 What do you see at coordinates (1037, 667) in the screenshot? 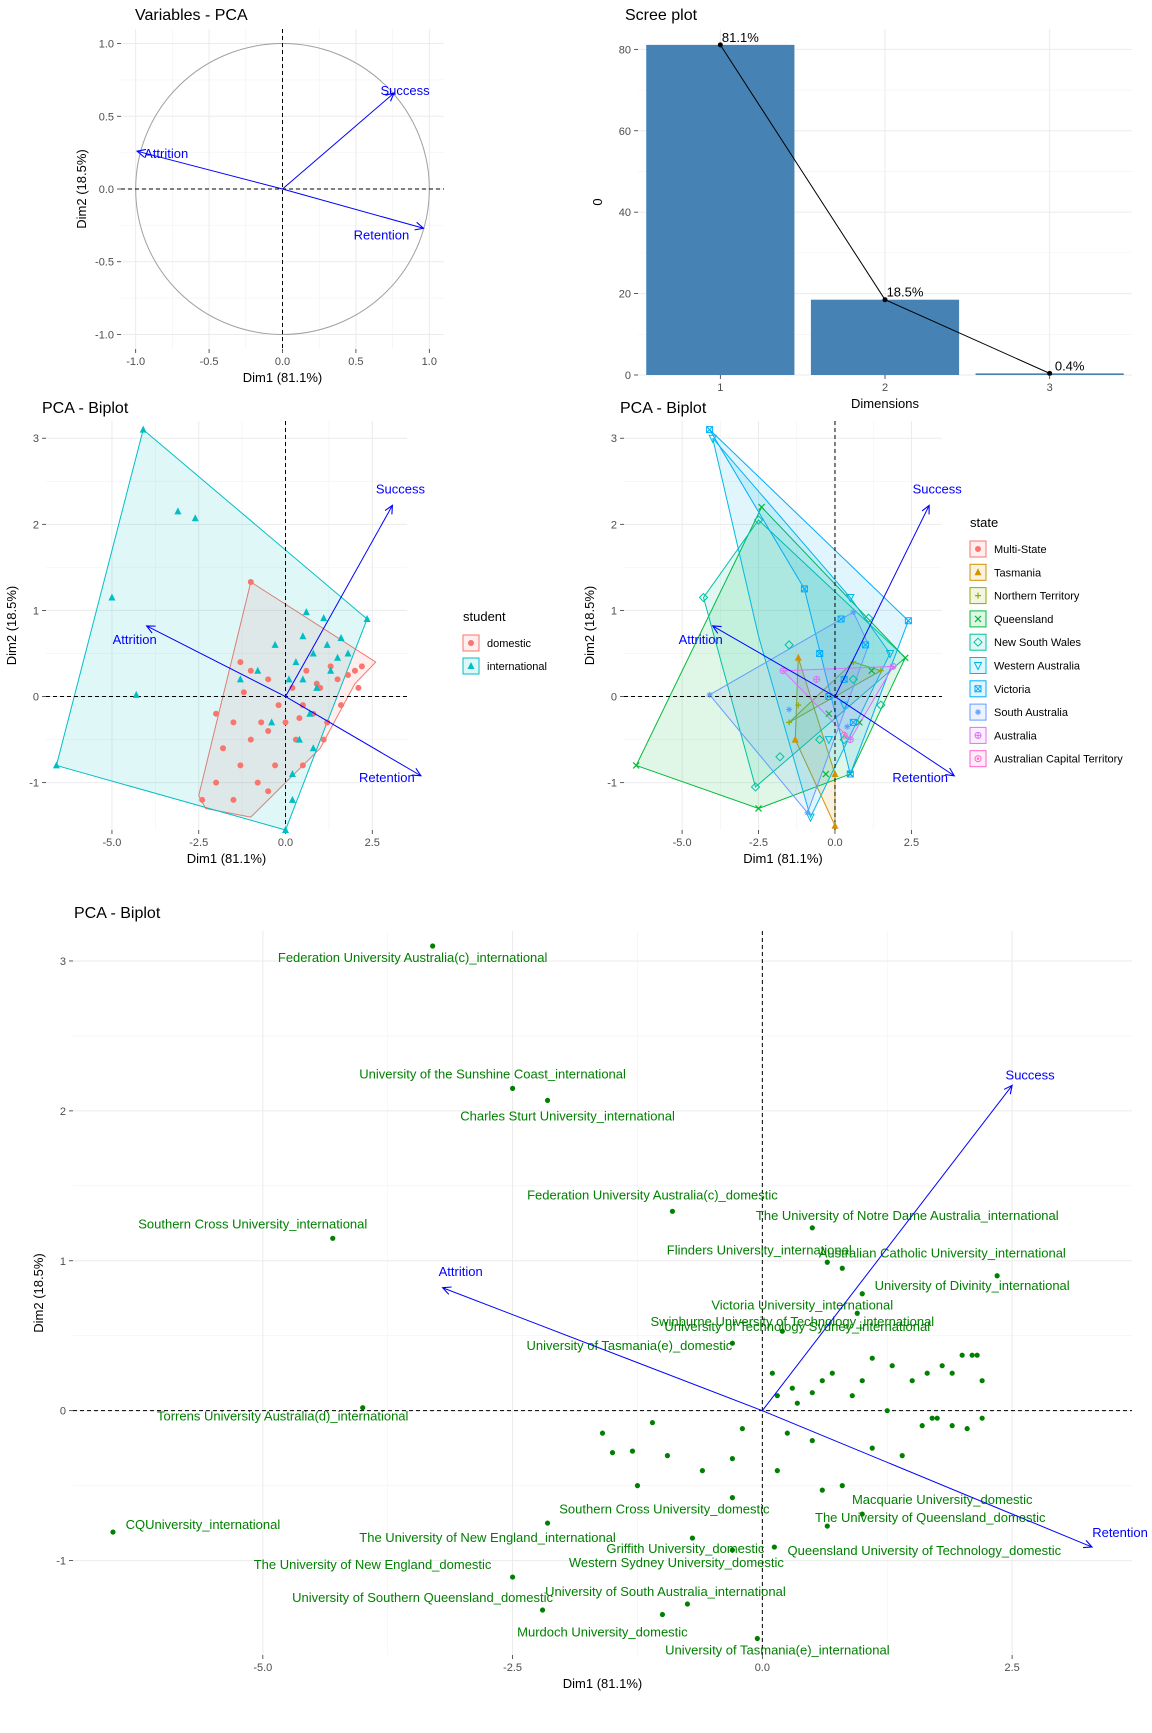
I see `legend-label: Western Australia` at bounding box center [1037, 667].